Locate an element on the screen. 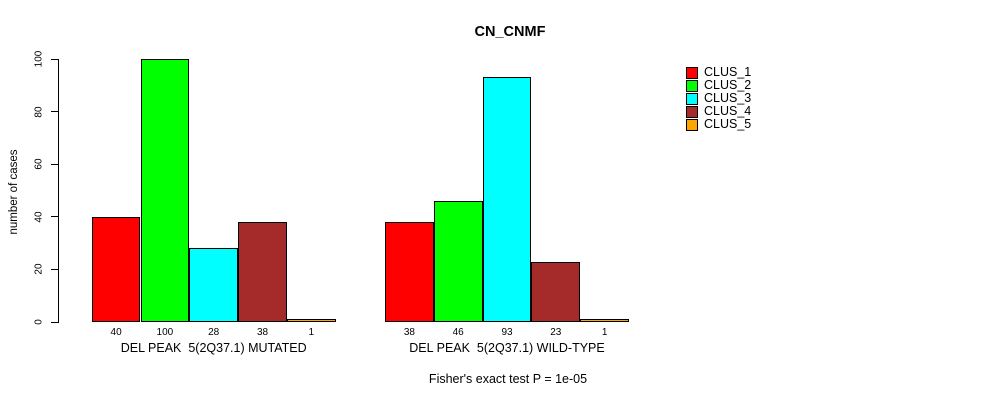 The width and height of the screenshot is (990, 400). legend-label: CLUS_3 is located at coordinates (728, 98).